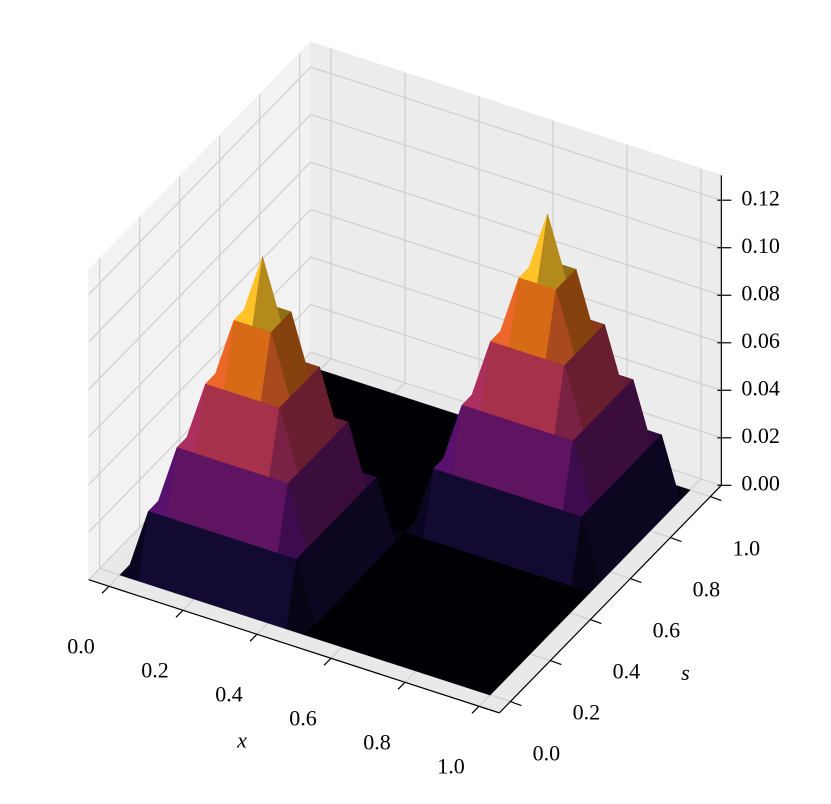 This screenshot has height=804, width=831. Describe the element at coordinates (627, 671) in the screenshot. I see `y-tick-label: 0.4` at that location.